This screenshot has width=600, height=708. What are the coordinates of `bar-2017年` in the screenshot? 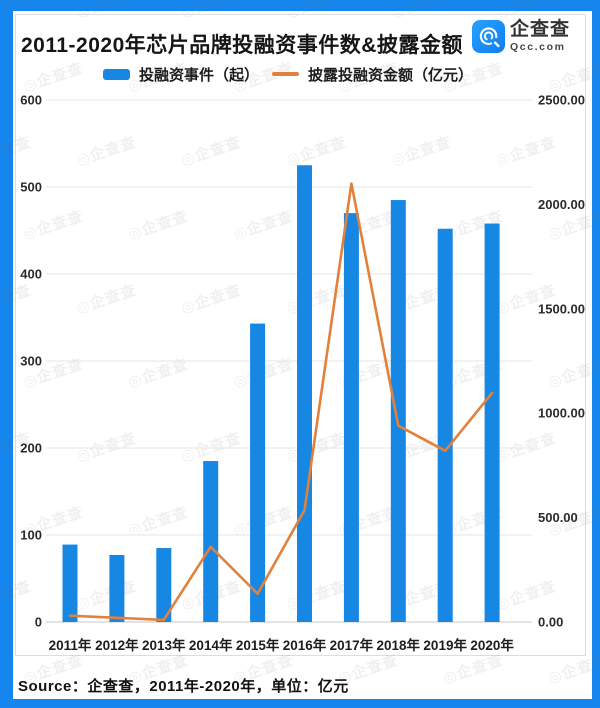 It's located at (351, 417).